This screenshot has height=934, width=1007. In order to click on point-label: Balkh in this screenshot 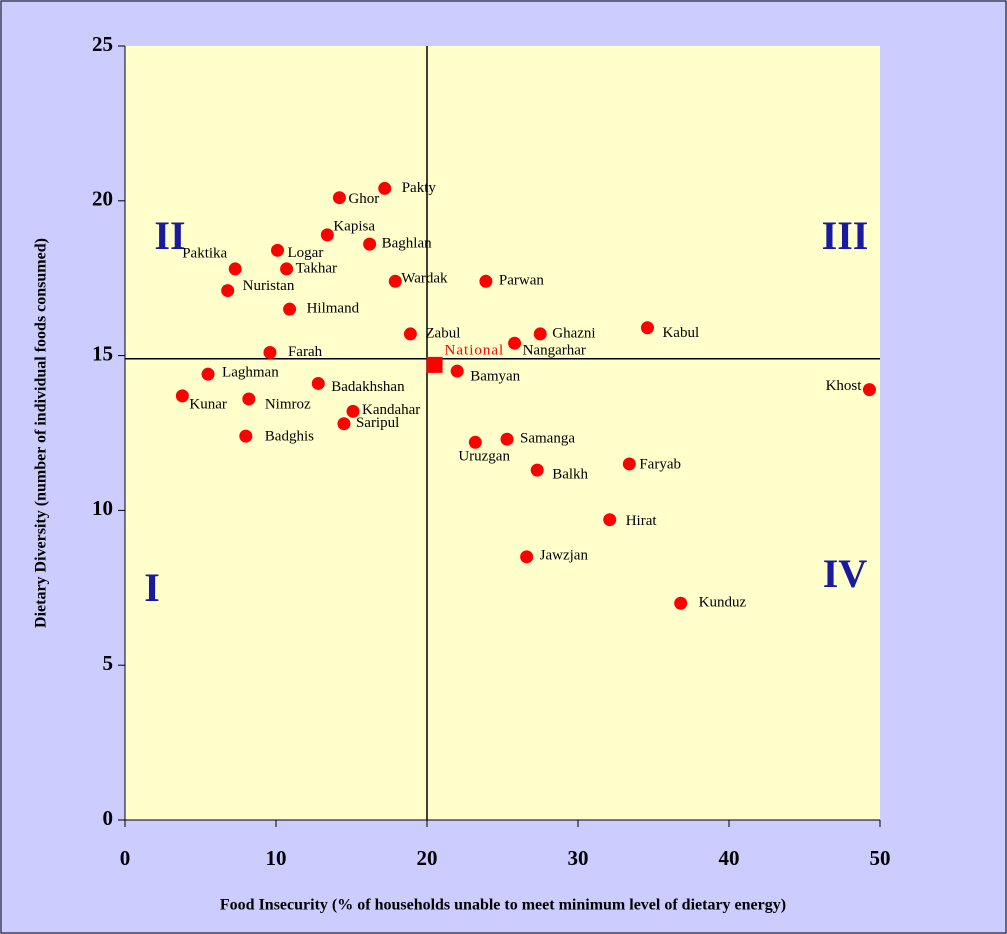, I will do `click(570, 475)`.